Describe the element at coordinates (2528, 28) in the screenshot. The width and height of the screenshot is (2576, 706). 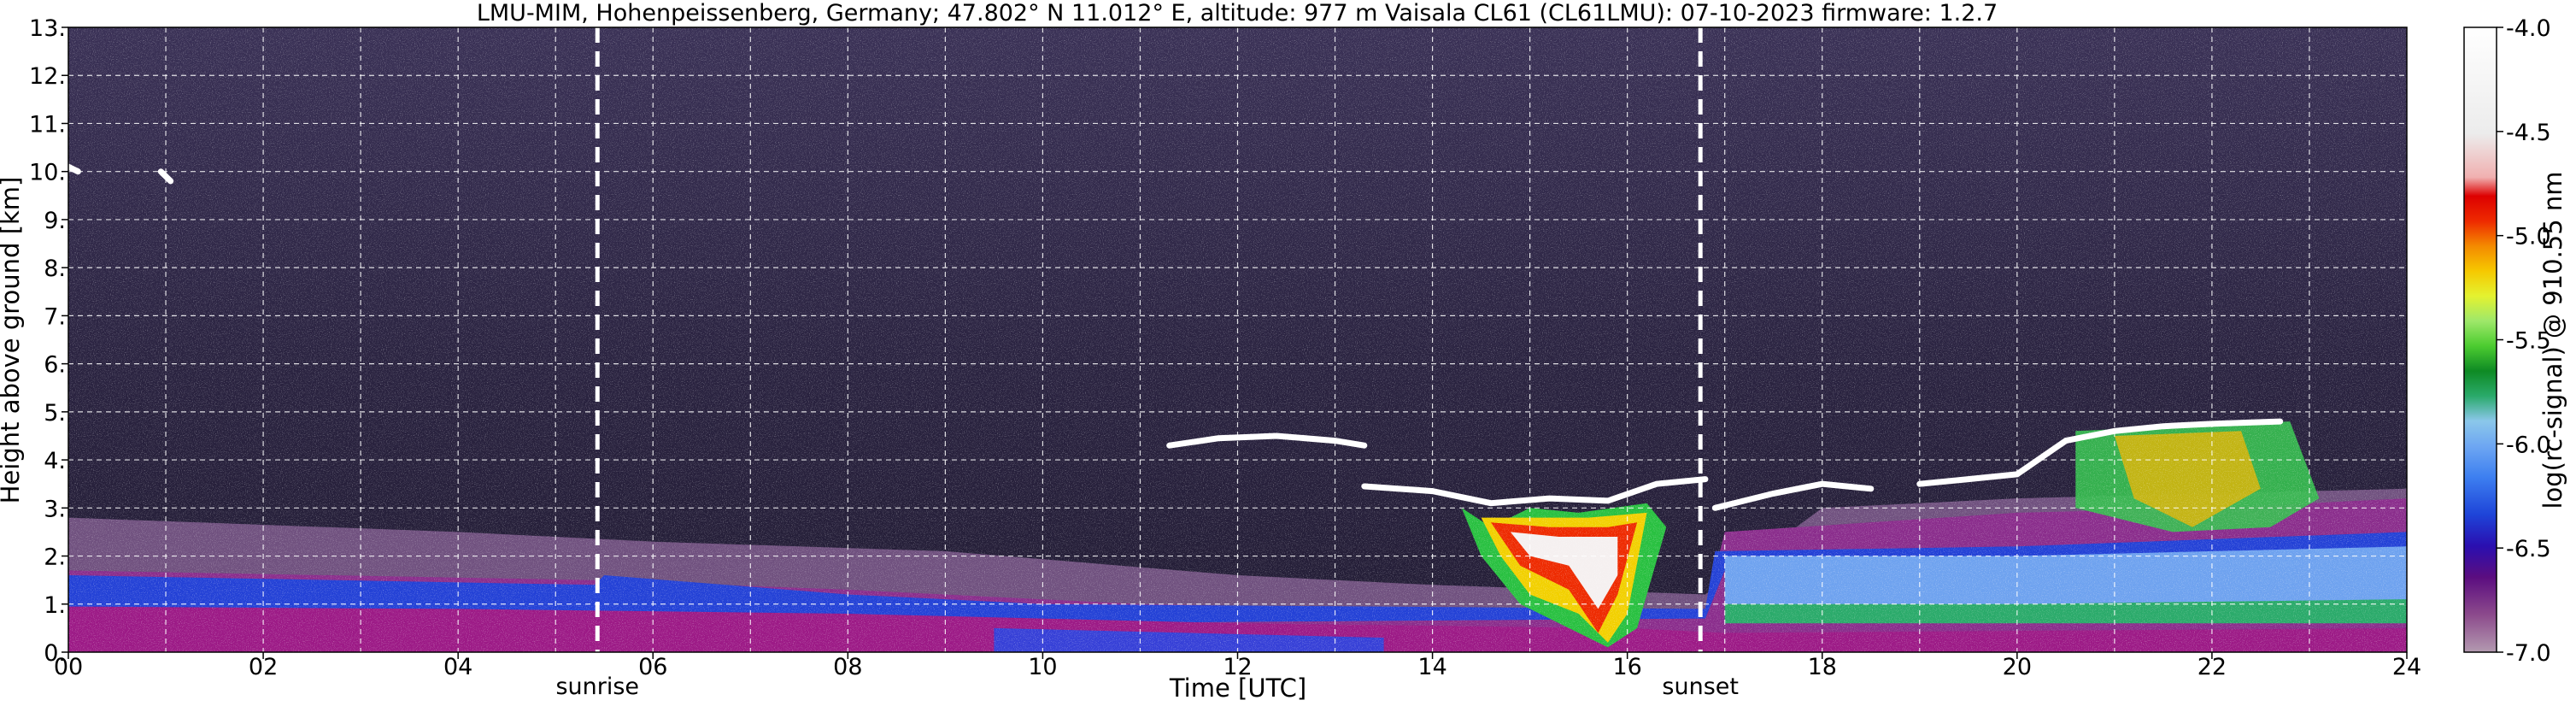
I see `colorbar-tick-label: -4.0` at that location.